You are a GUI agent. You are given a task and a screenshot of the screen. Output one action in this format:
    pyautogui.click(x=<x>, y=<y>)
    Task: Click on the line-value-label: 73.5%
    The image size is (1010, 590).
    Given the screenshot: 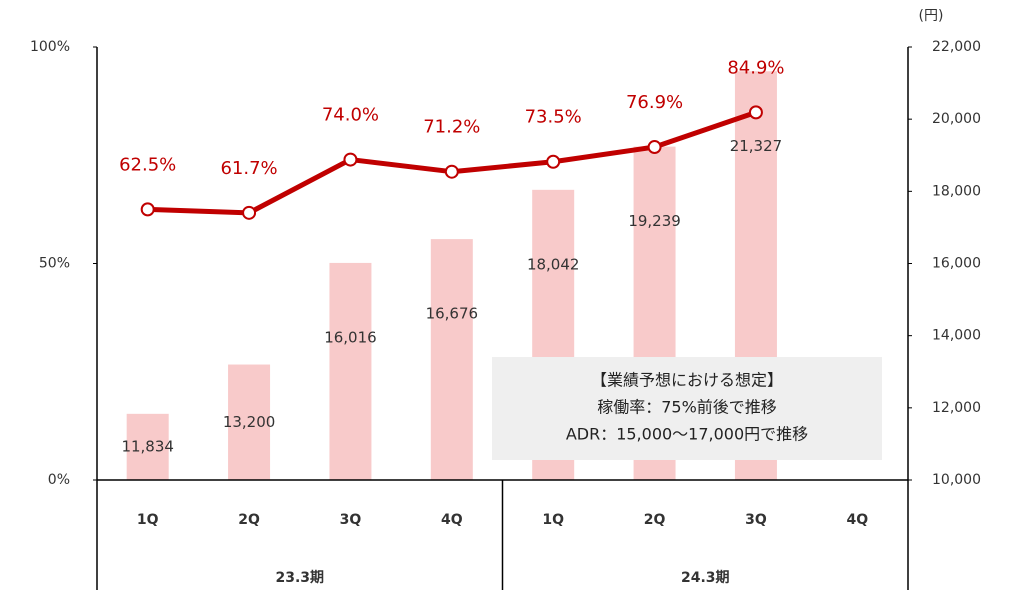 What is the action you would take?
    pyautogui.click(x=553, y=117)
    